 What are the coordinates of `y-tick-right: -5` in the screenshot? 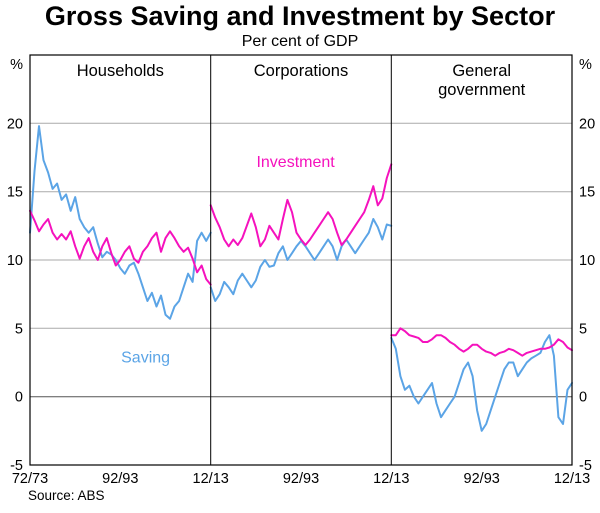 It's located at (585, 466).